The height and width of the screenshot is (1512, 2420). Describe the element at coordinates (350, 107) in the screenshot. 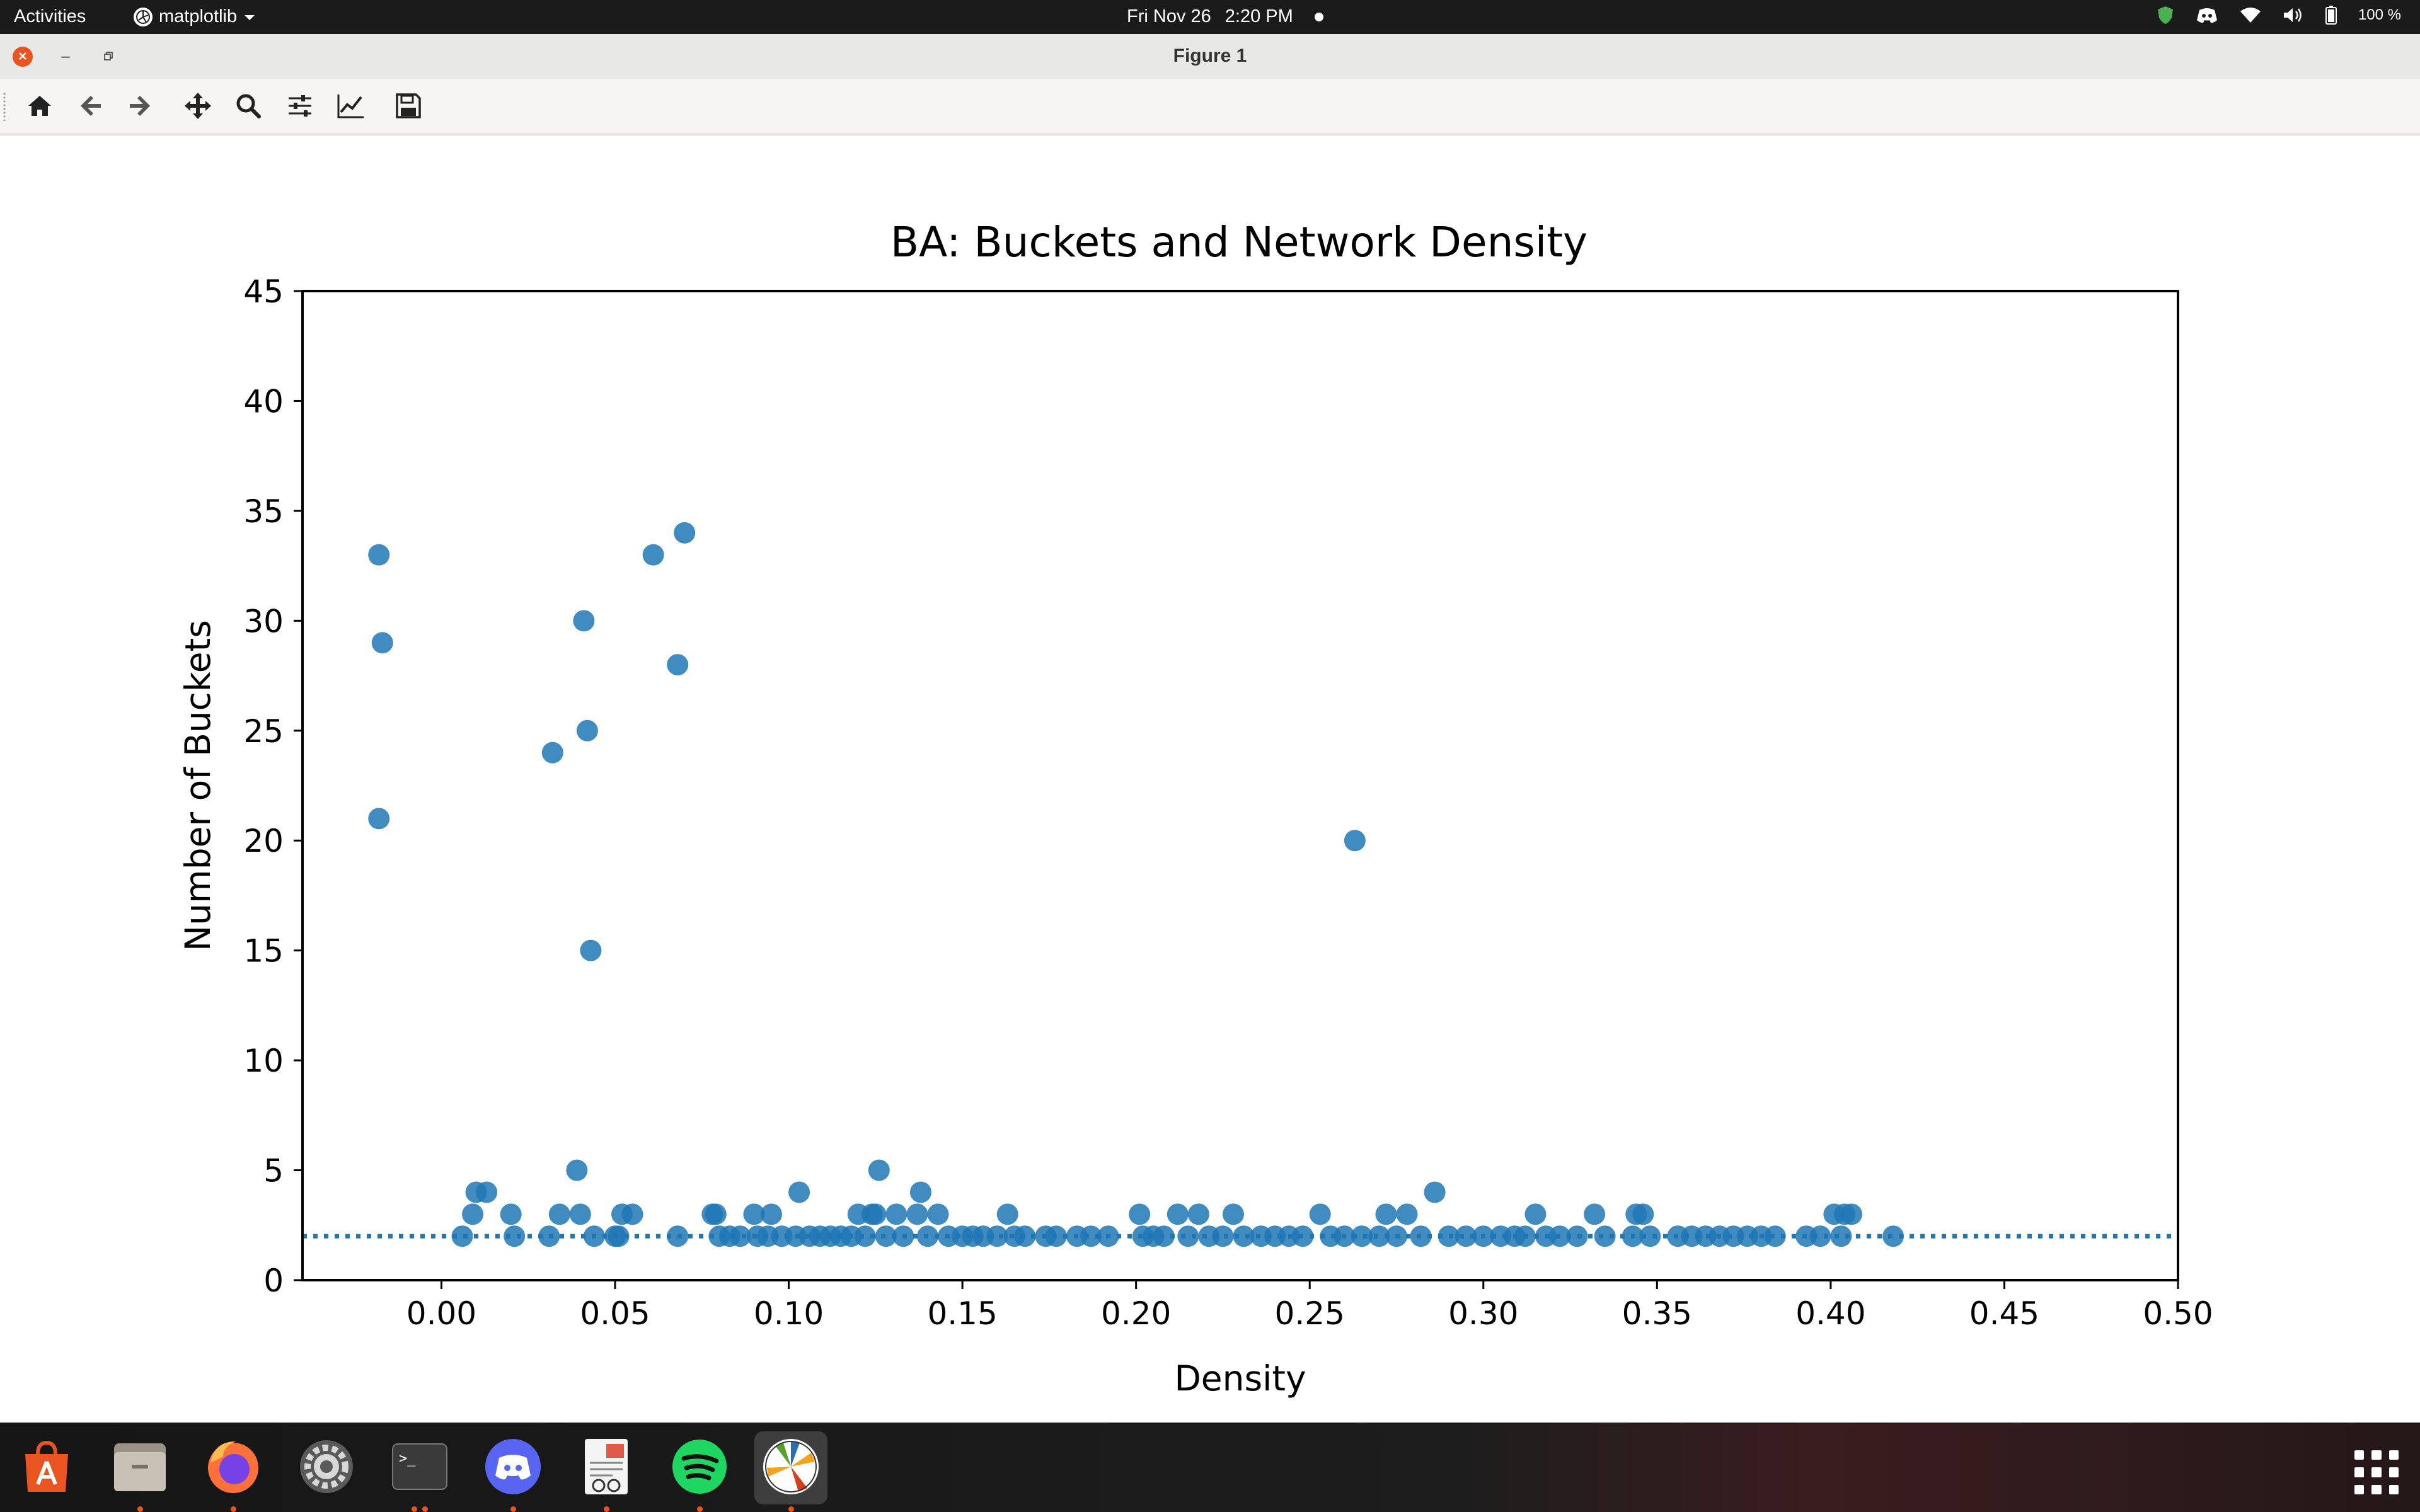

I see `edit-axis-button` at that location.